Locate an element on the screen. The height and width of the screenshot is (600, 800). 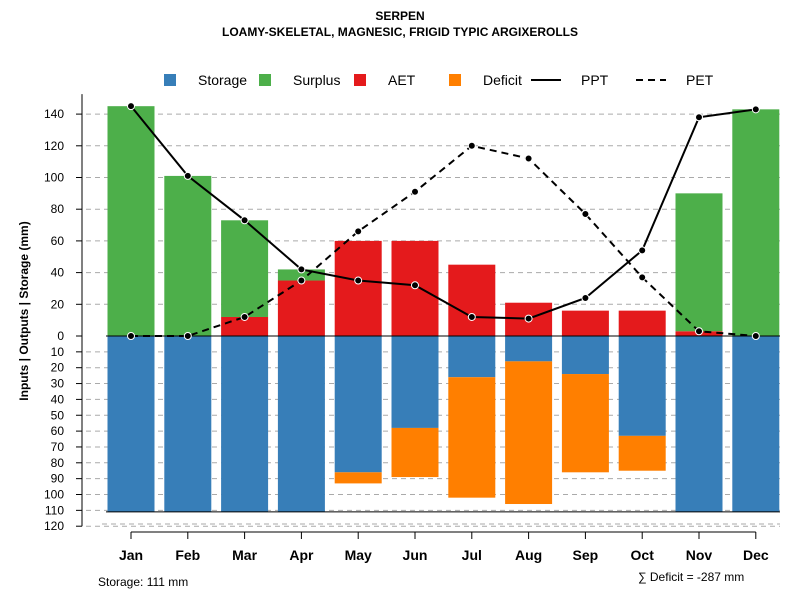
x-tick-label: Jul is located at coordinates (472, 555).